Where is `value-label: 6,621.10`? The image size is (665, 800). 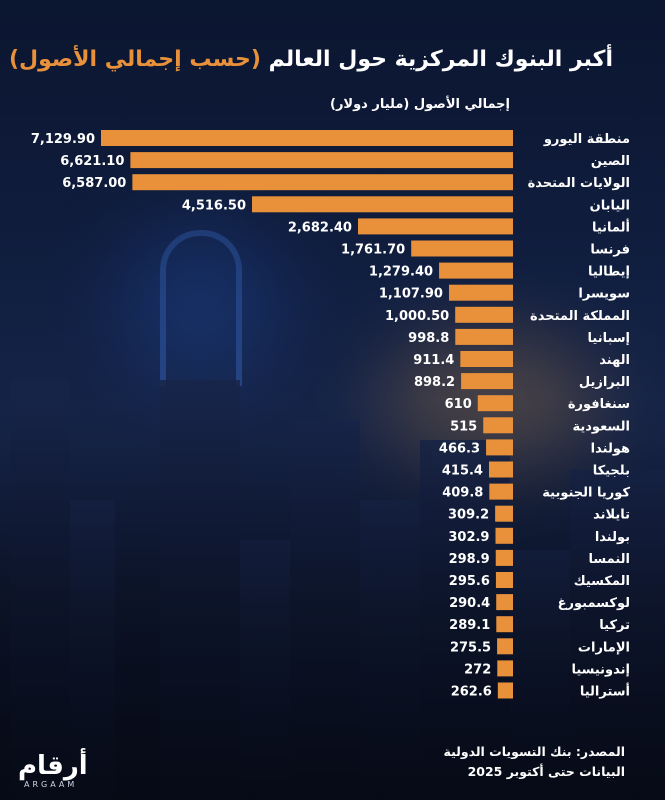 value-label: 6,621.10 is located at coordinates (92, 161).